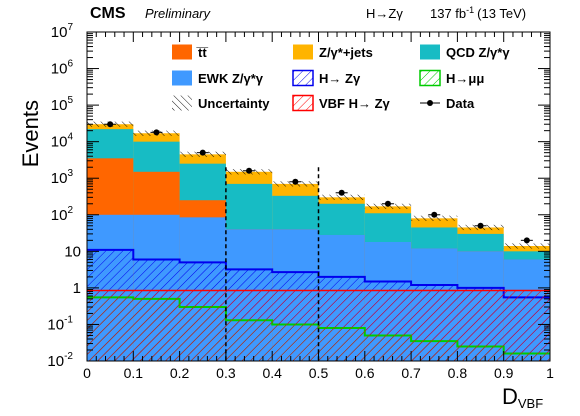  What do you see at coordinates (30, 133) in the screenshot?
I see `y-axis-title: Events` at bounding box center [30, 133].